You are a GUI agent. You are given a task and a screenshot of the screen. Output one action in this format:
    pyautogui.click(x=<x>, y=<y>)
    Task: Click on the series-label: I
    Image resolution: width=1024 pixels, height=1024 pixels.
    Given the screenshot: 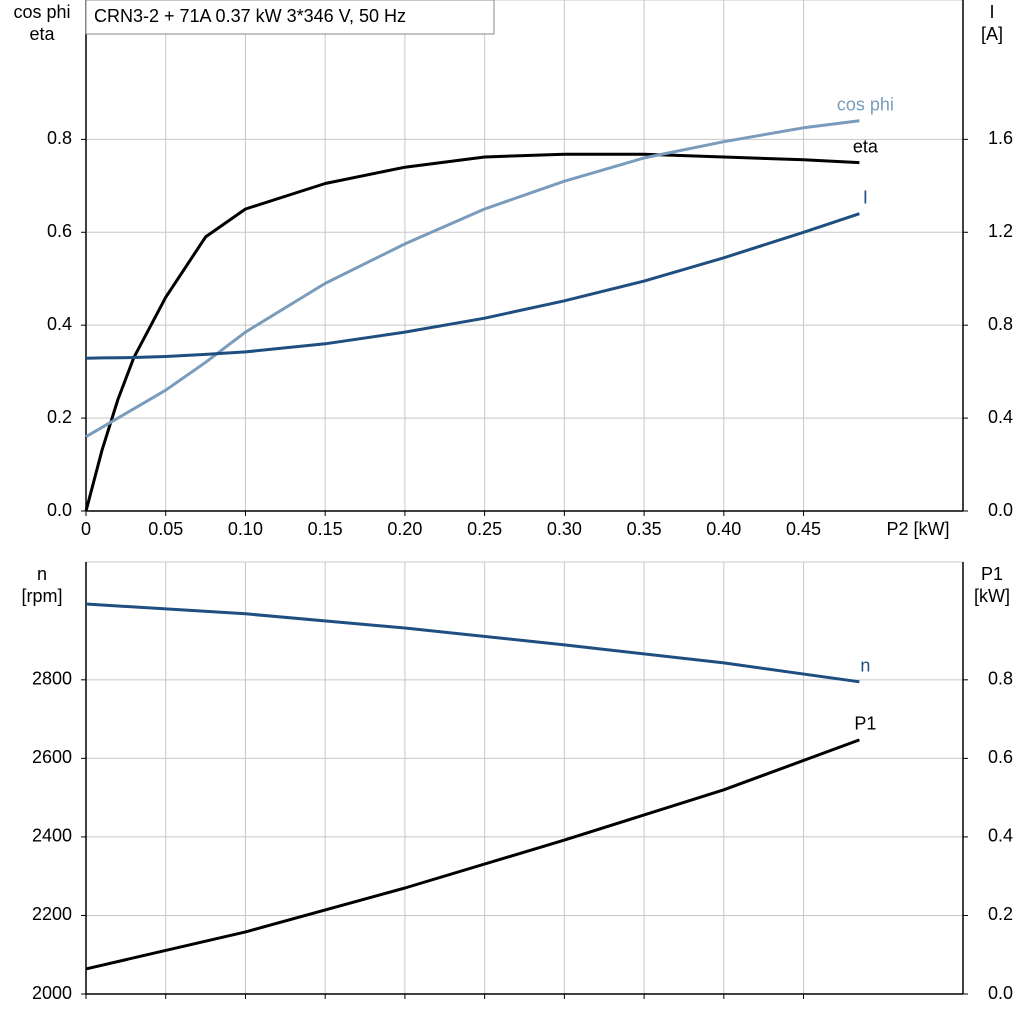 What is the action you would take?
    pyautogui.click(x=865, y=197)
    